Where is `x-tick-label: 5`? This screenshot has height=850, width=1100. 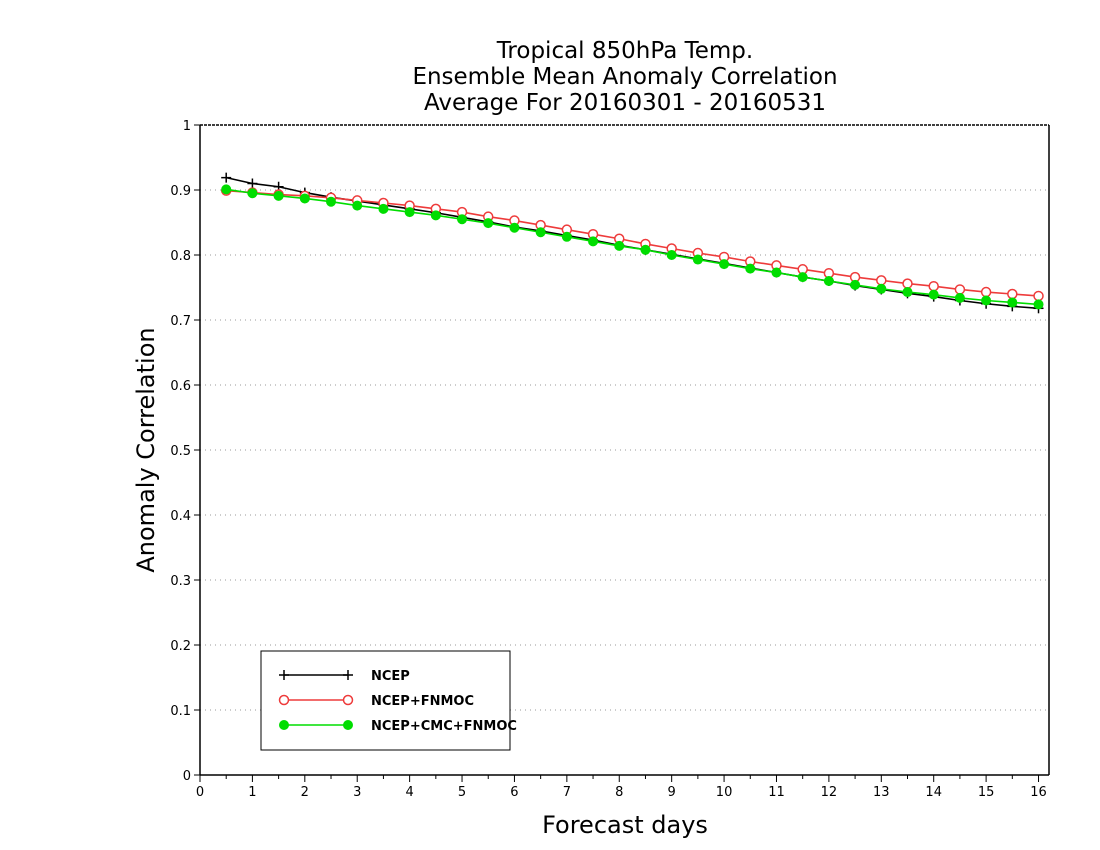
x-tick-label: 5 is located at coordinates (462, 792).